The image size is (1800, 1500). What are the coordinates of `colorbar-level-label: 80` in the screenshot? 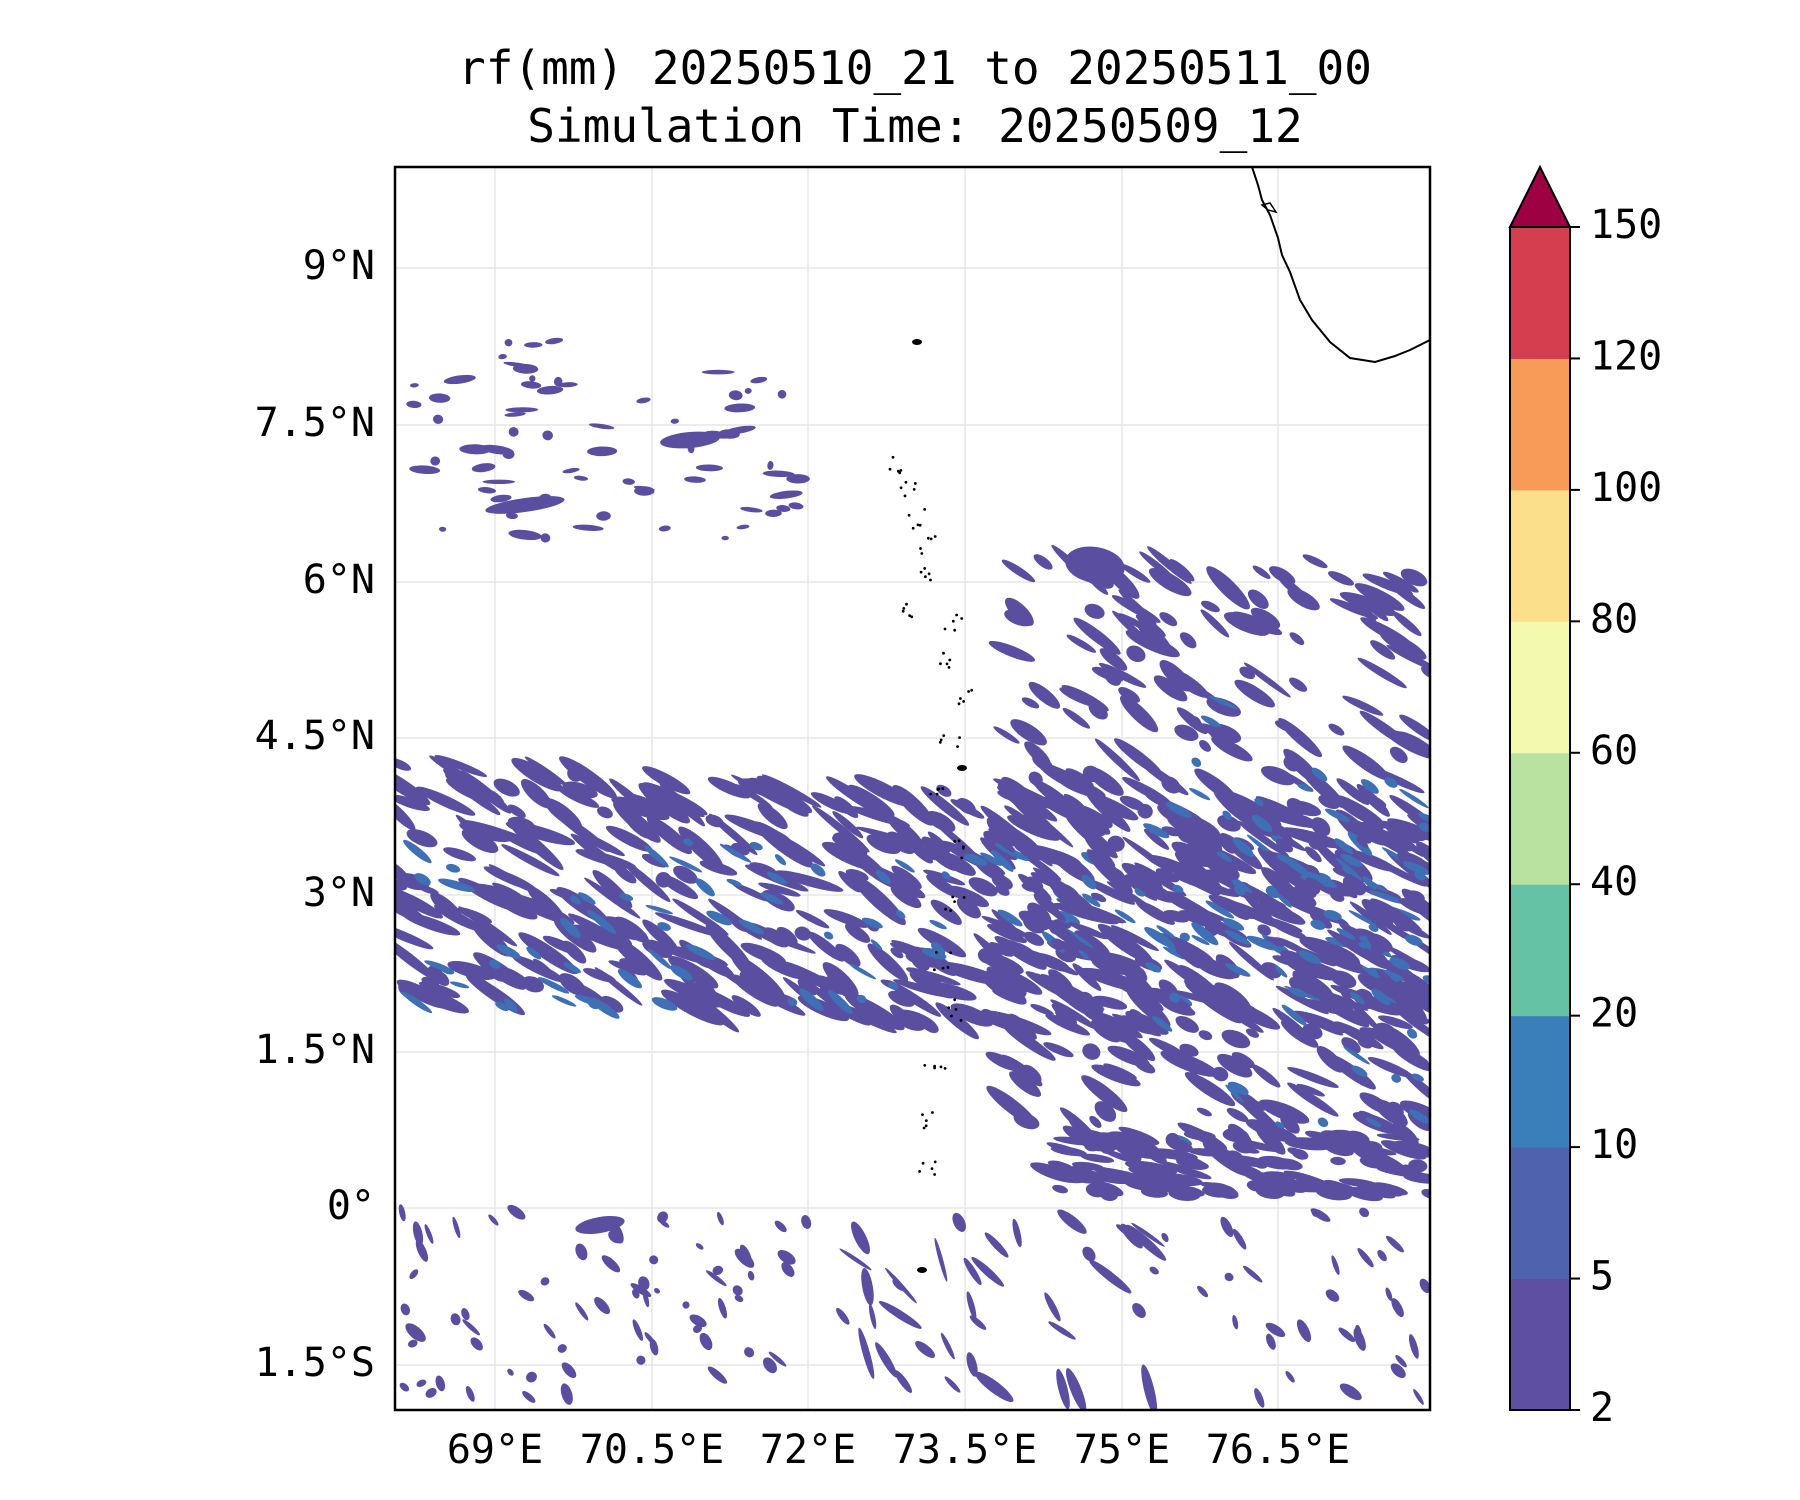 It's located at (1614, 619).